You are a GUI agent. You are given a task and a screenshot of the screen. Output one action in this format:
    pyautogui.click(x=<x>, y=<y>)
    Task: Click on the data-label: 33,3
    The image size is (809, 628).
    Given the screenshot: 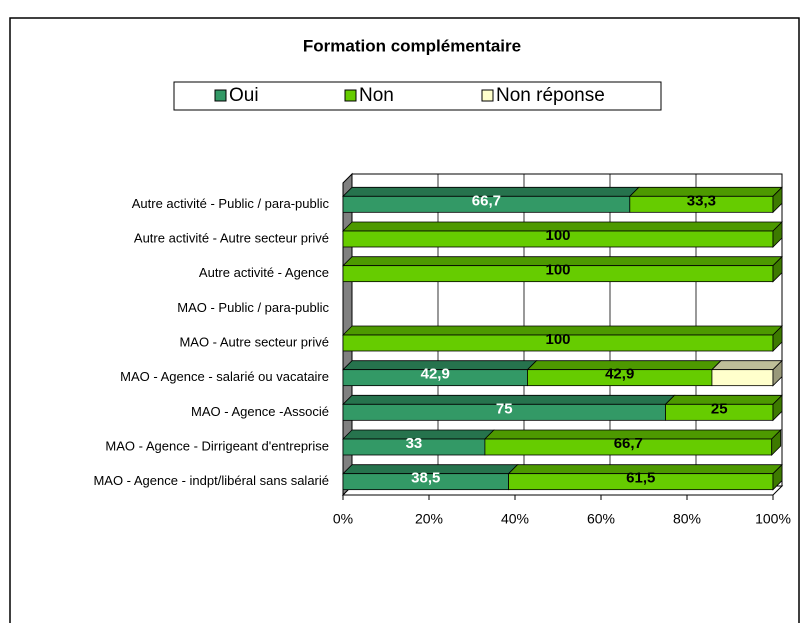 What is the action you would take?
    pyautogui.click(x=701, y=200)
    